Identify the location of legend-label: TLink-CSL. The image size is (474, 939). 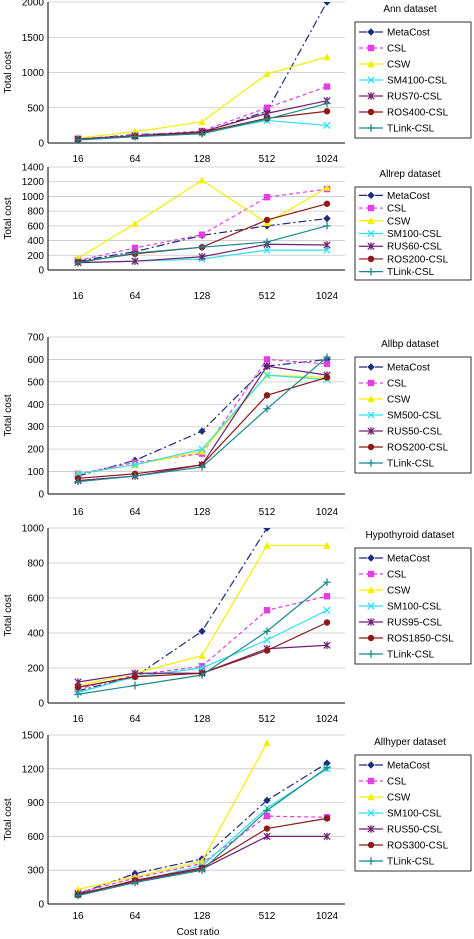
(411, 464).